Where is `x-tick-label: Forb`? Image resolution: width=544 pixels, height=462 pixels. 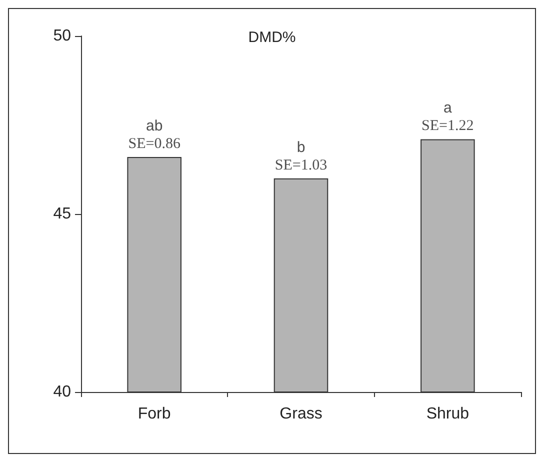
x-tick-label: Forb is located at coordinates (154, 414).